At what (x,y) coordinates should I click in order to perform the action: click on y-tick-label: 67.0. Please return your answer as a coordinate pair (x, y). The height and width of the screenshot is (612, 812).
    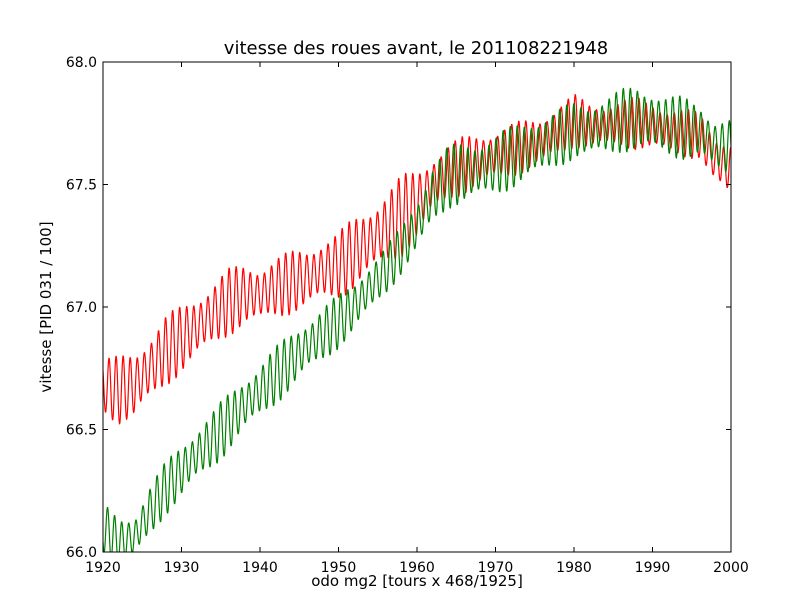
    Looking at the image, I should click on (81, 308).